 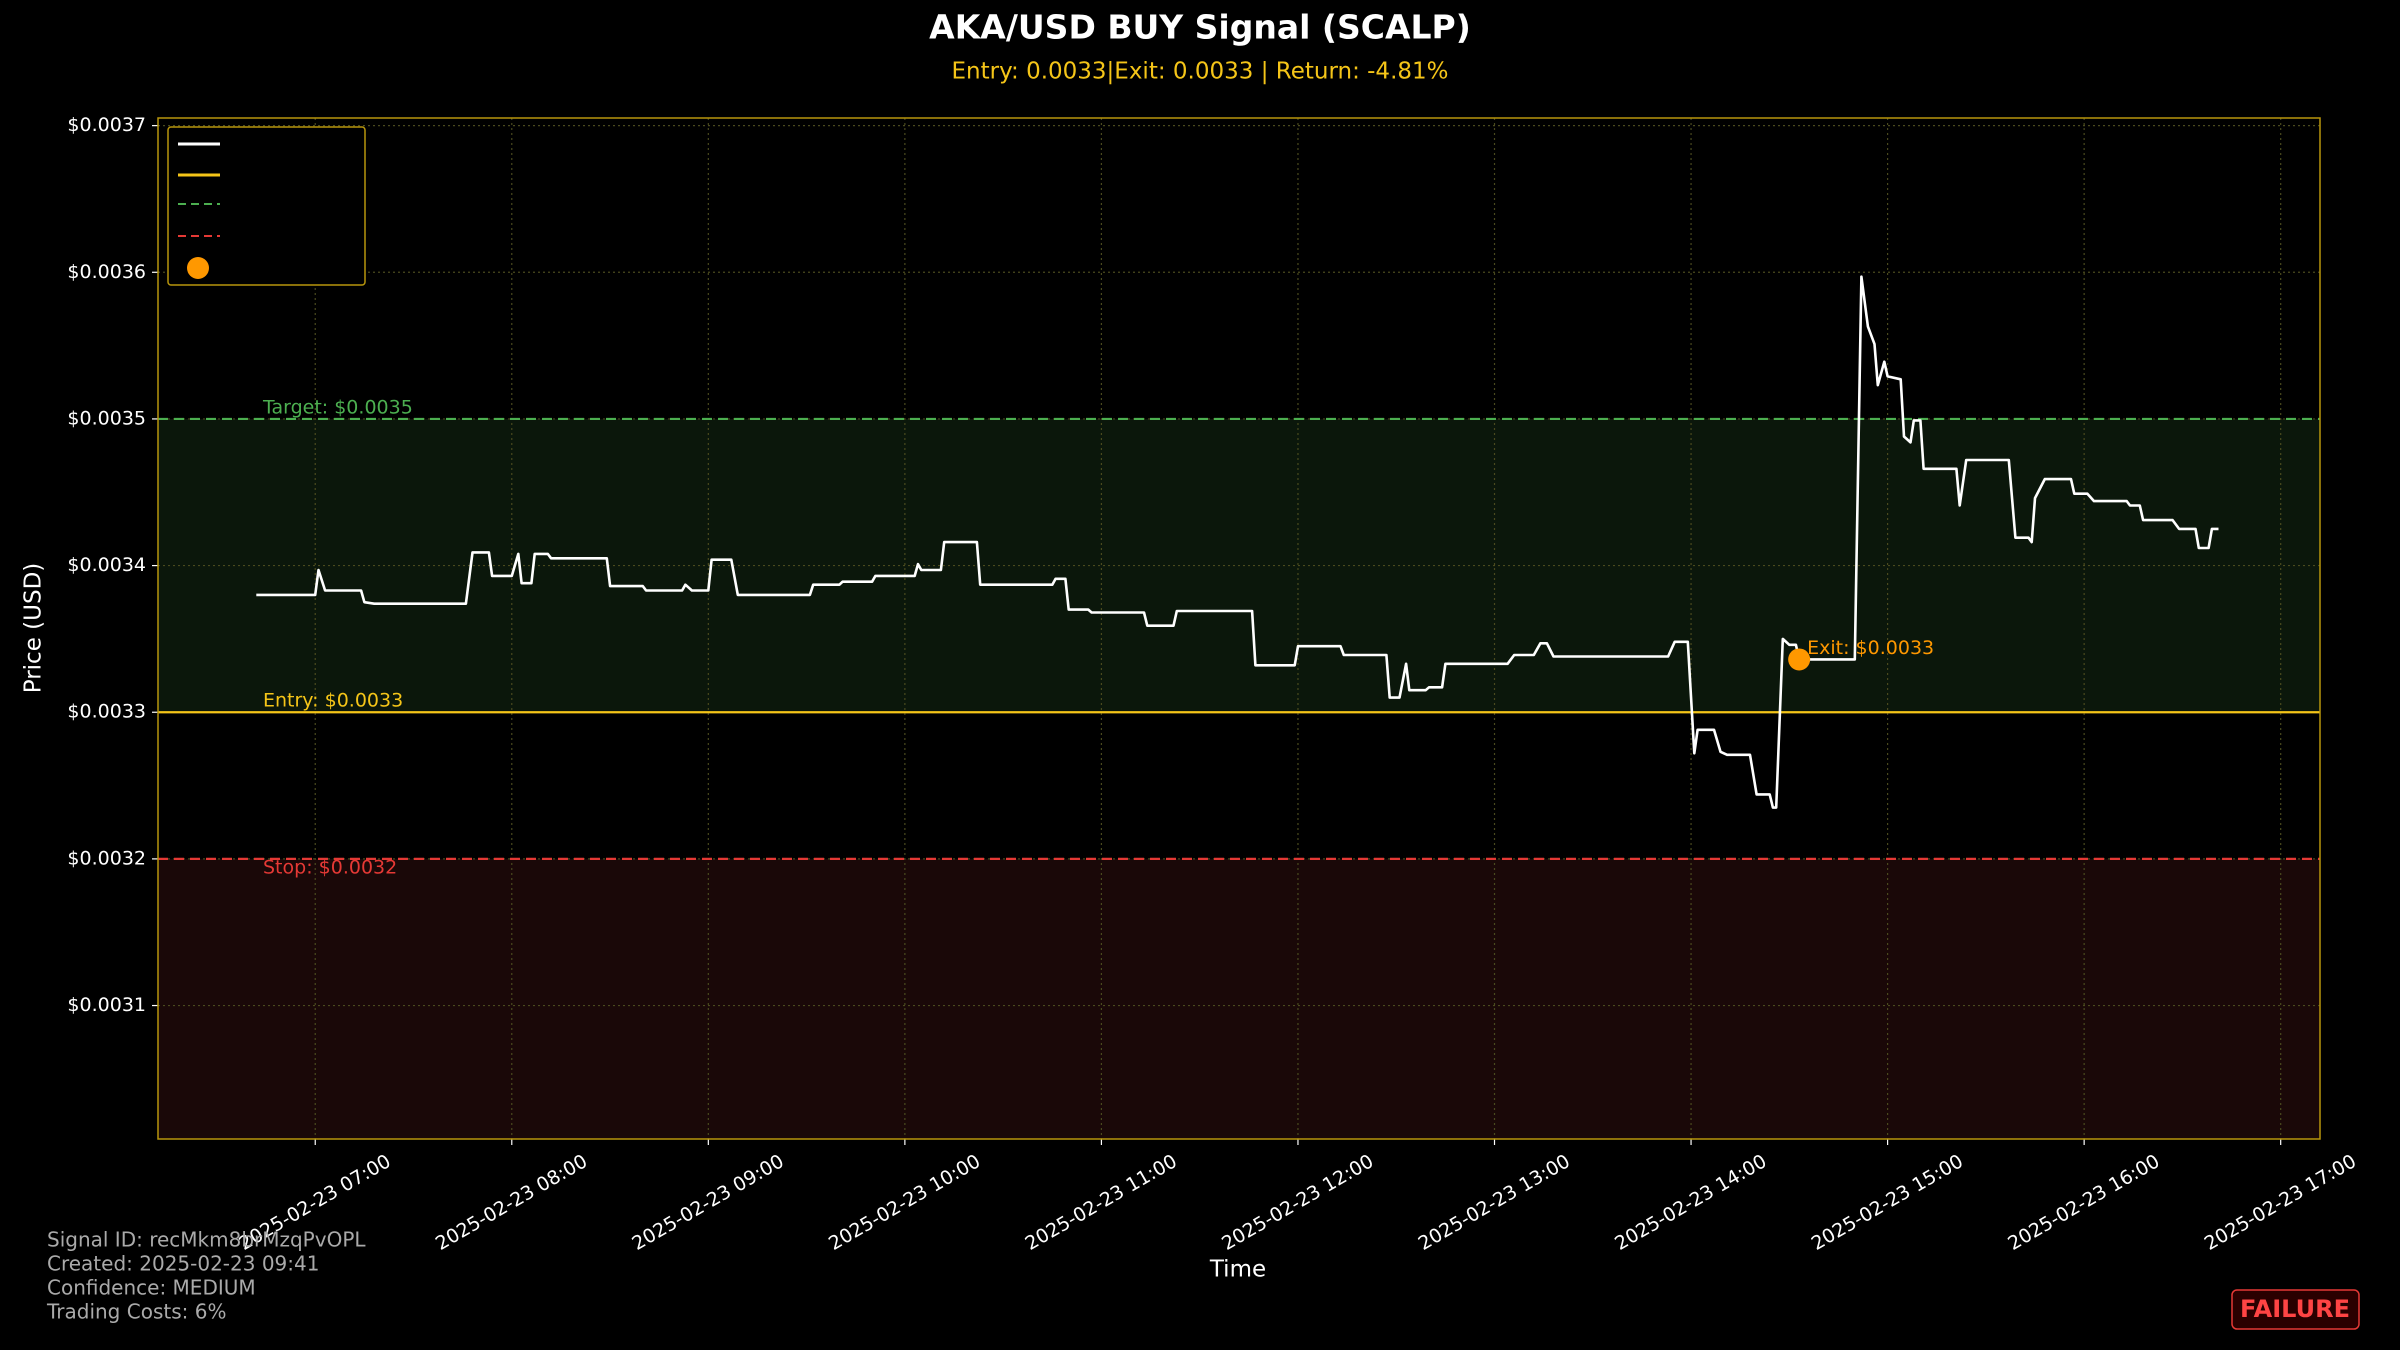 I want to click on reference-label: Entry: $0.0033, so click(x=333, y=701).